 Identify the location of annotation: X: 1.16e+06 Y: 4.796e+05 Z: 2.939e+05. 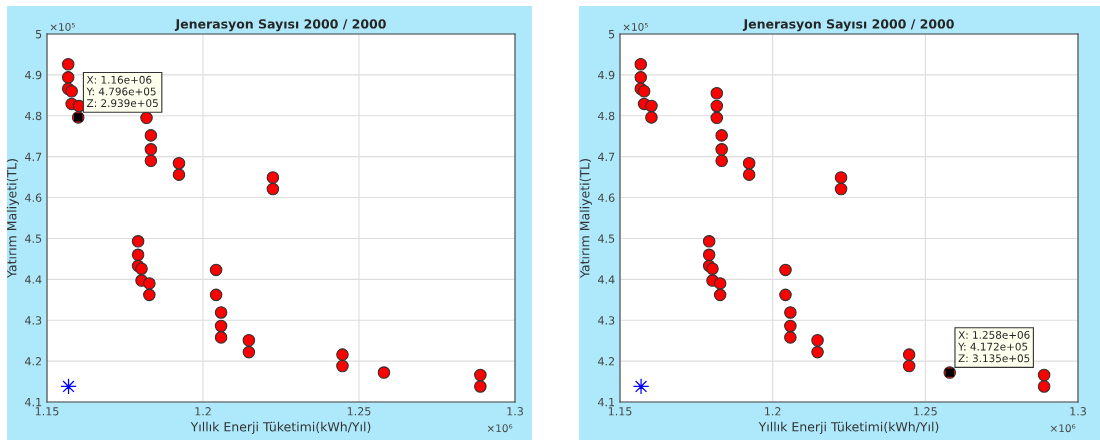
(122, 91).